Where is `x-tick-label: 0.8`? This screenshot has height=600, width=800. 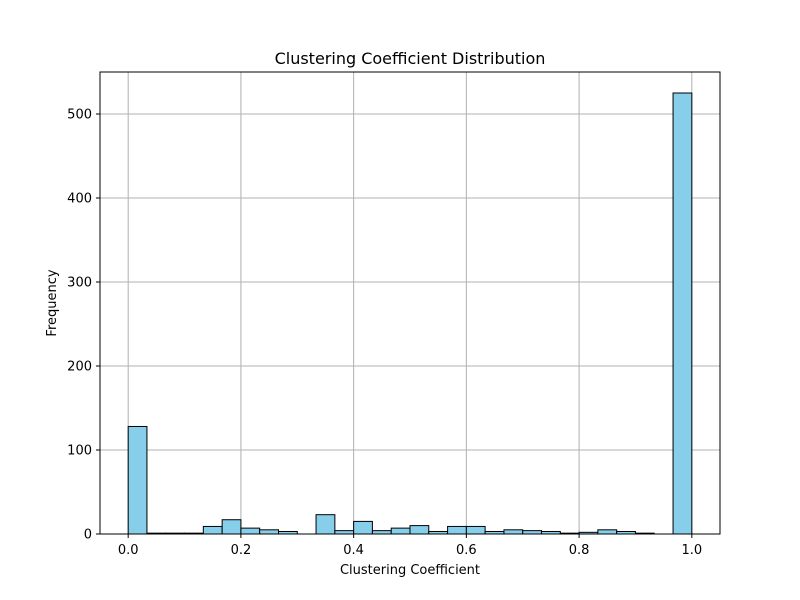 x-tick-label: 0.8 is located at coordinates (579, 550).